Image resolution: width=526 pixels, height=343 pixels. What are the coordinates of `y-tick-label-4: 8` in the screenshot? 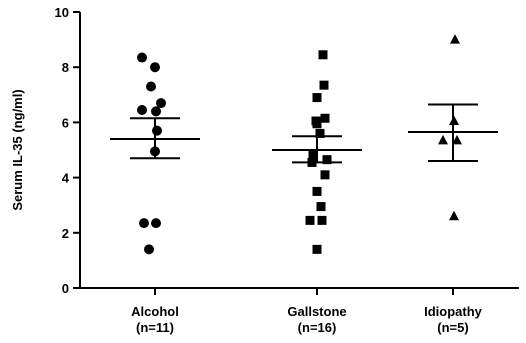 It's located at (65, 67).